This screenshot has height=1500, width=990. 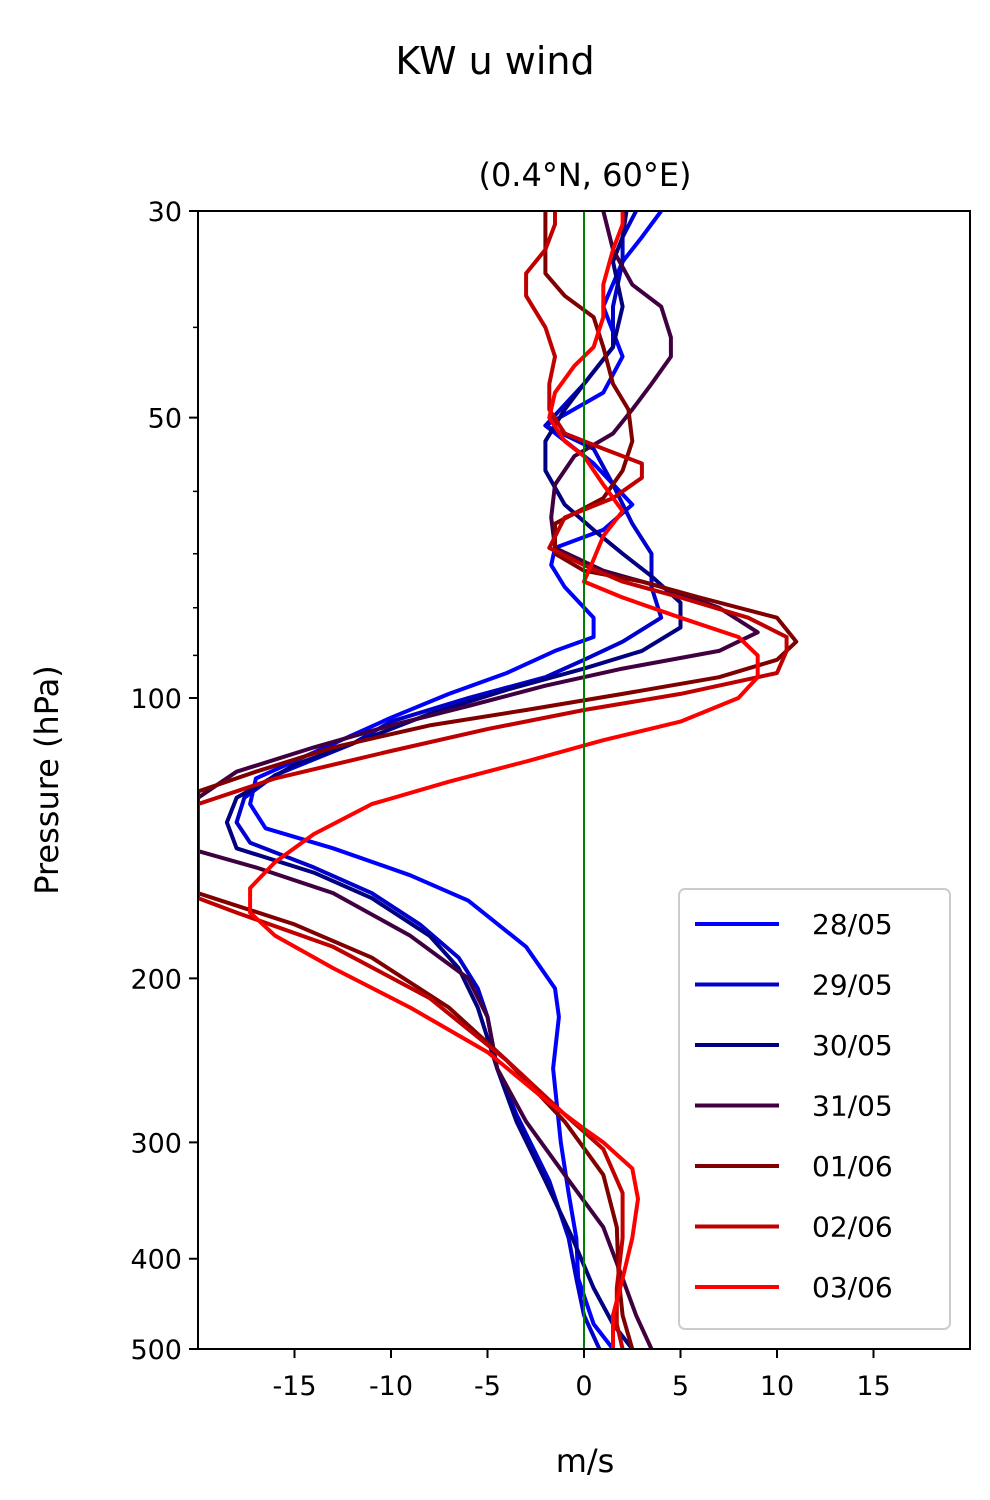 What do you see at coordinates (852, 1045) in the screenshot?
I see `legend-label: 30/05` at bounding box center [852, 1045].